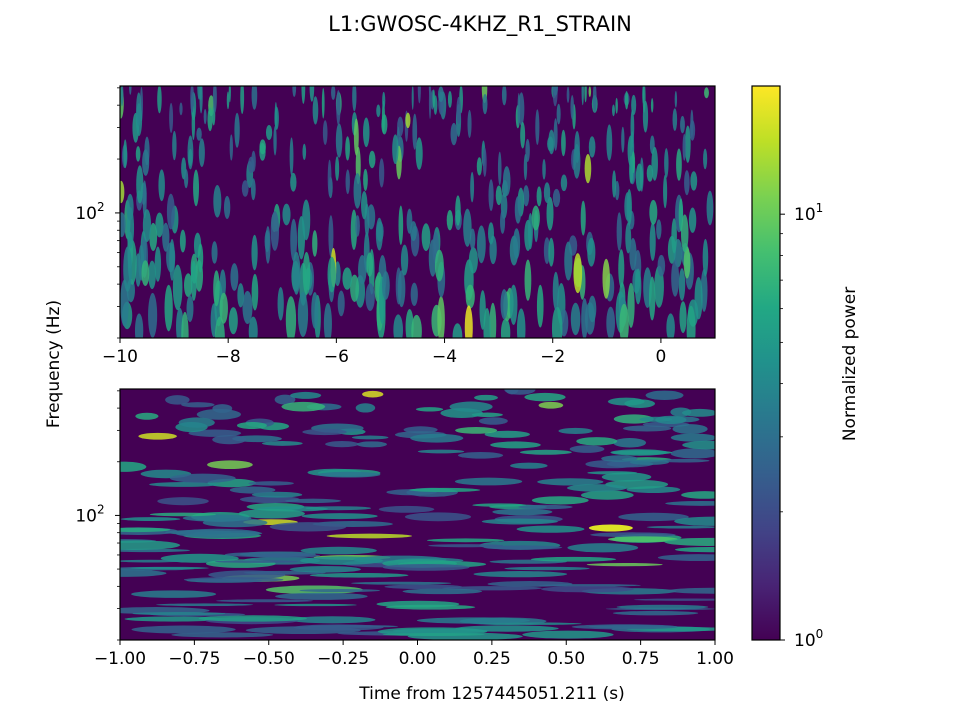 The image size is (960, 720). Describe the element at coordinates (269, 659) in the screenshot. I see `x-tick-label: −0.50` at that location.